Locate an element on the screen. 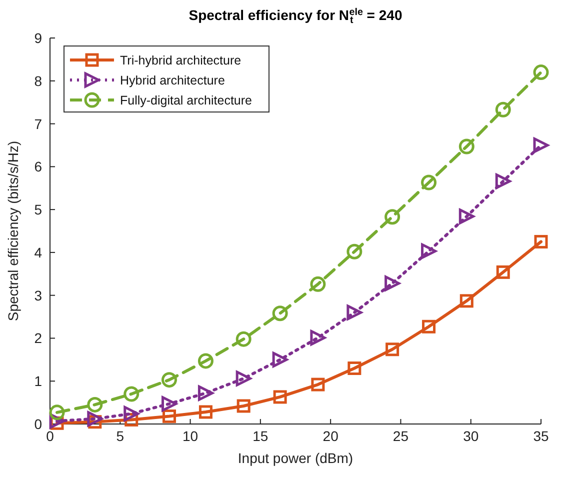 This screenshot has width=566, height=477. y-axis-title: Spectral efficiency (bits/s/Hz) is located at coordinates (13, 231).